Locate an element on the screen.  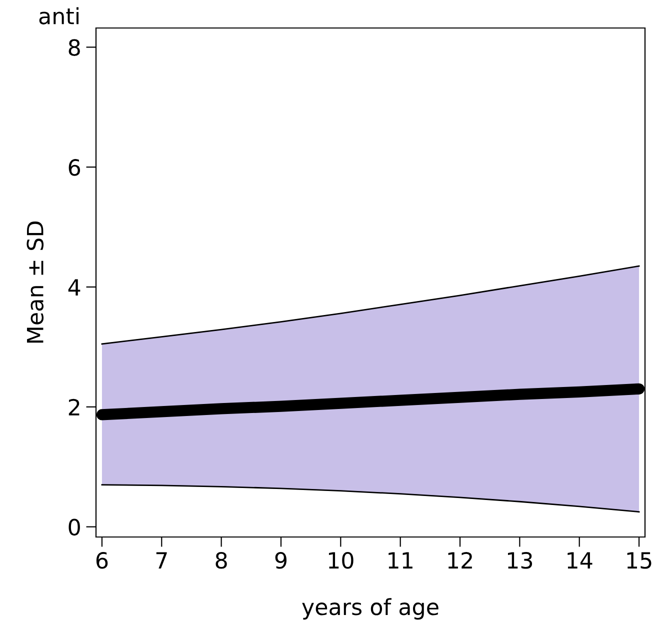
x-tick-label: 14 is located at coordinates (580, 560).